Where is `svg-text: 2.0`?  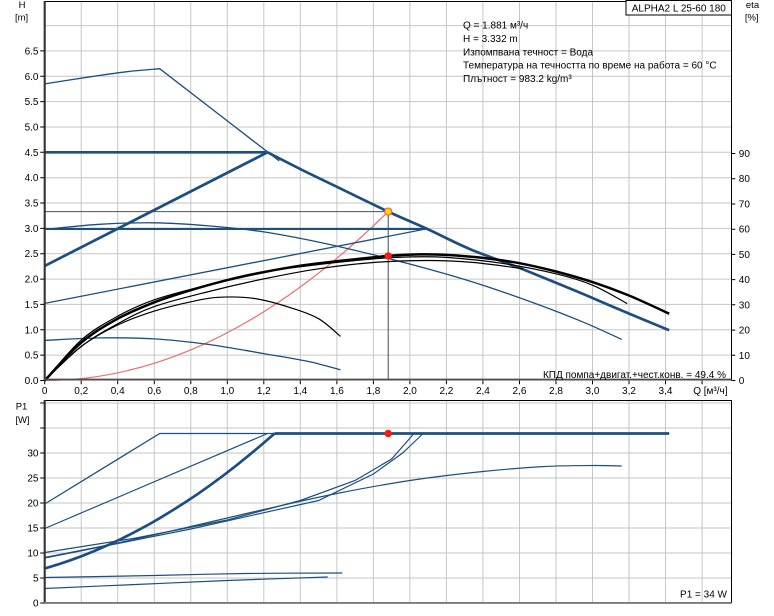 svg-text: 2.0 is located at coordinates (32, 280).